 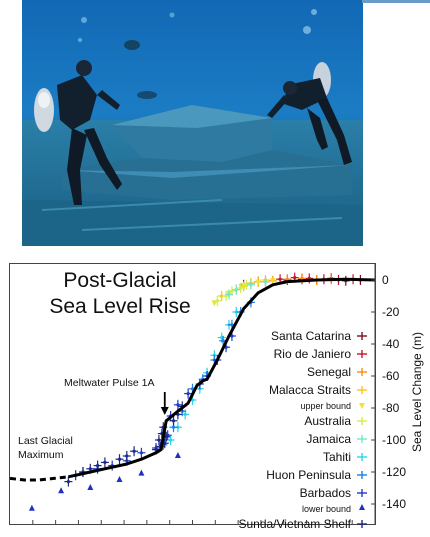 What do you see at coordinates (119, 293) in the screenshot?
I see `chart-title: Post-Glacial Sea Level Rise` at bounding box center [119, 293].